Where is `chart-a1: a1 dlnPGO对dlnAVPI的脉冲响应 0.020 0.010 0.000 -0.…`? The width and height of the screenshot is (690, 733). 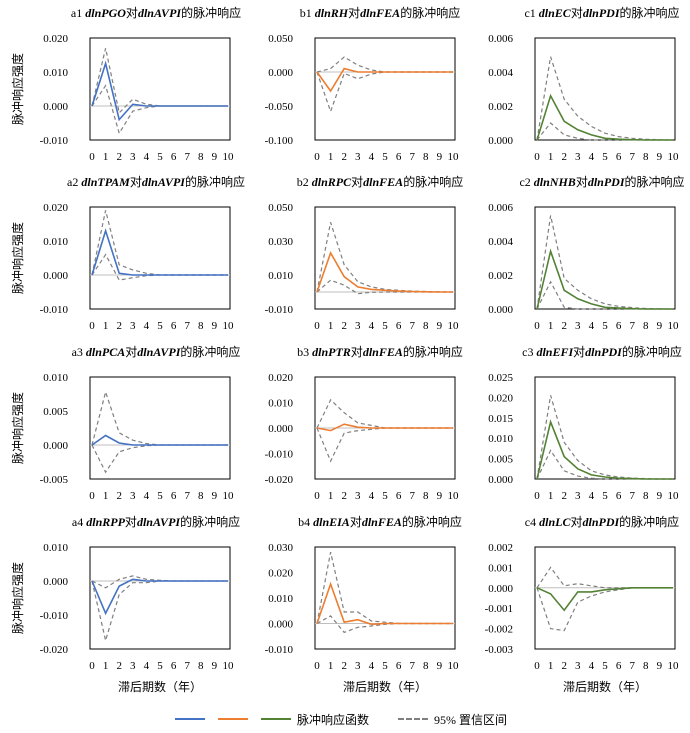 chart-a1: a1 dlnPGO对dlnAVPI的脉冲响应 0.020 0.010 0.000 -0.… is located at coordinates (125, 84).